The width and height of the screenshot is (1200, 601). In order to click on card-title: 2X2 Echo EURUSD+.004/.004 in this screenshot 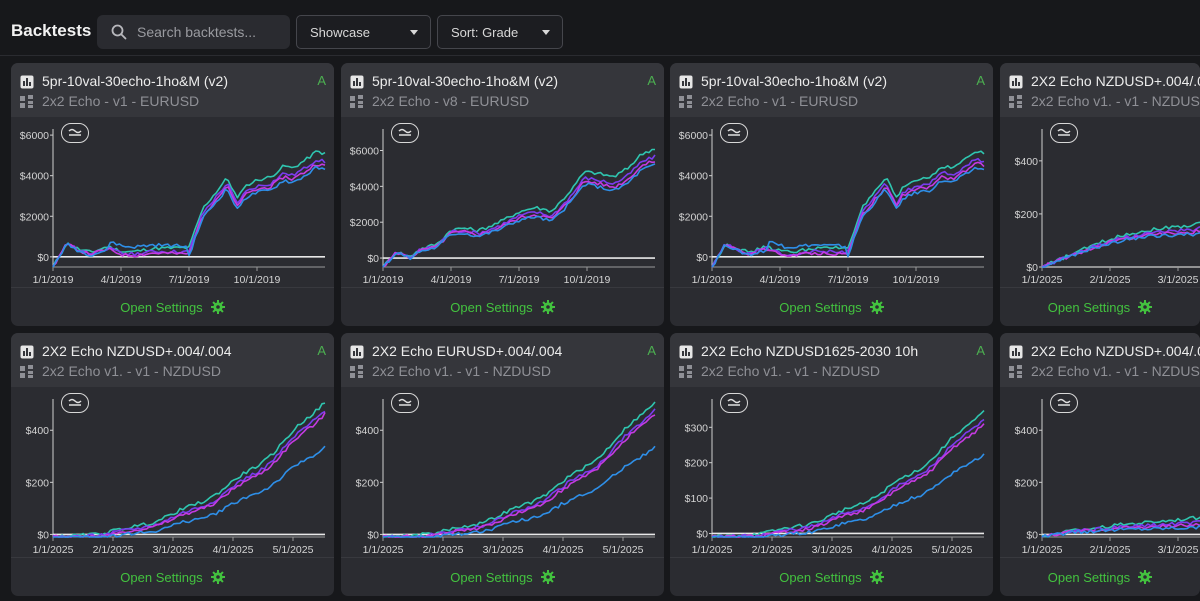, I will do `click(467, 351)`.